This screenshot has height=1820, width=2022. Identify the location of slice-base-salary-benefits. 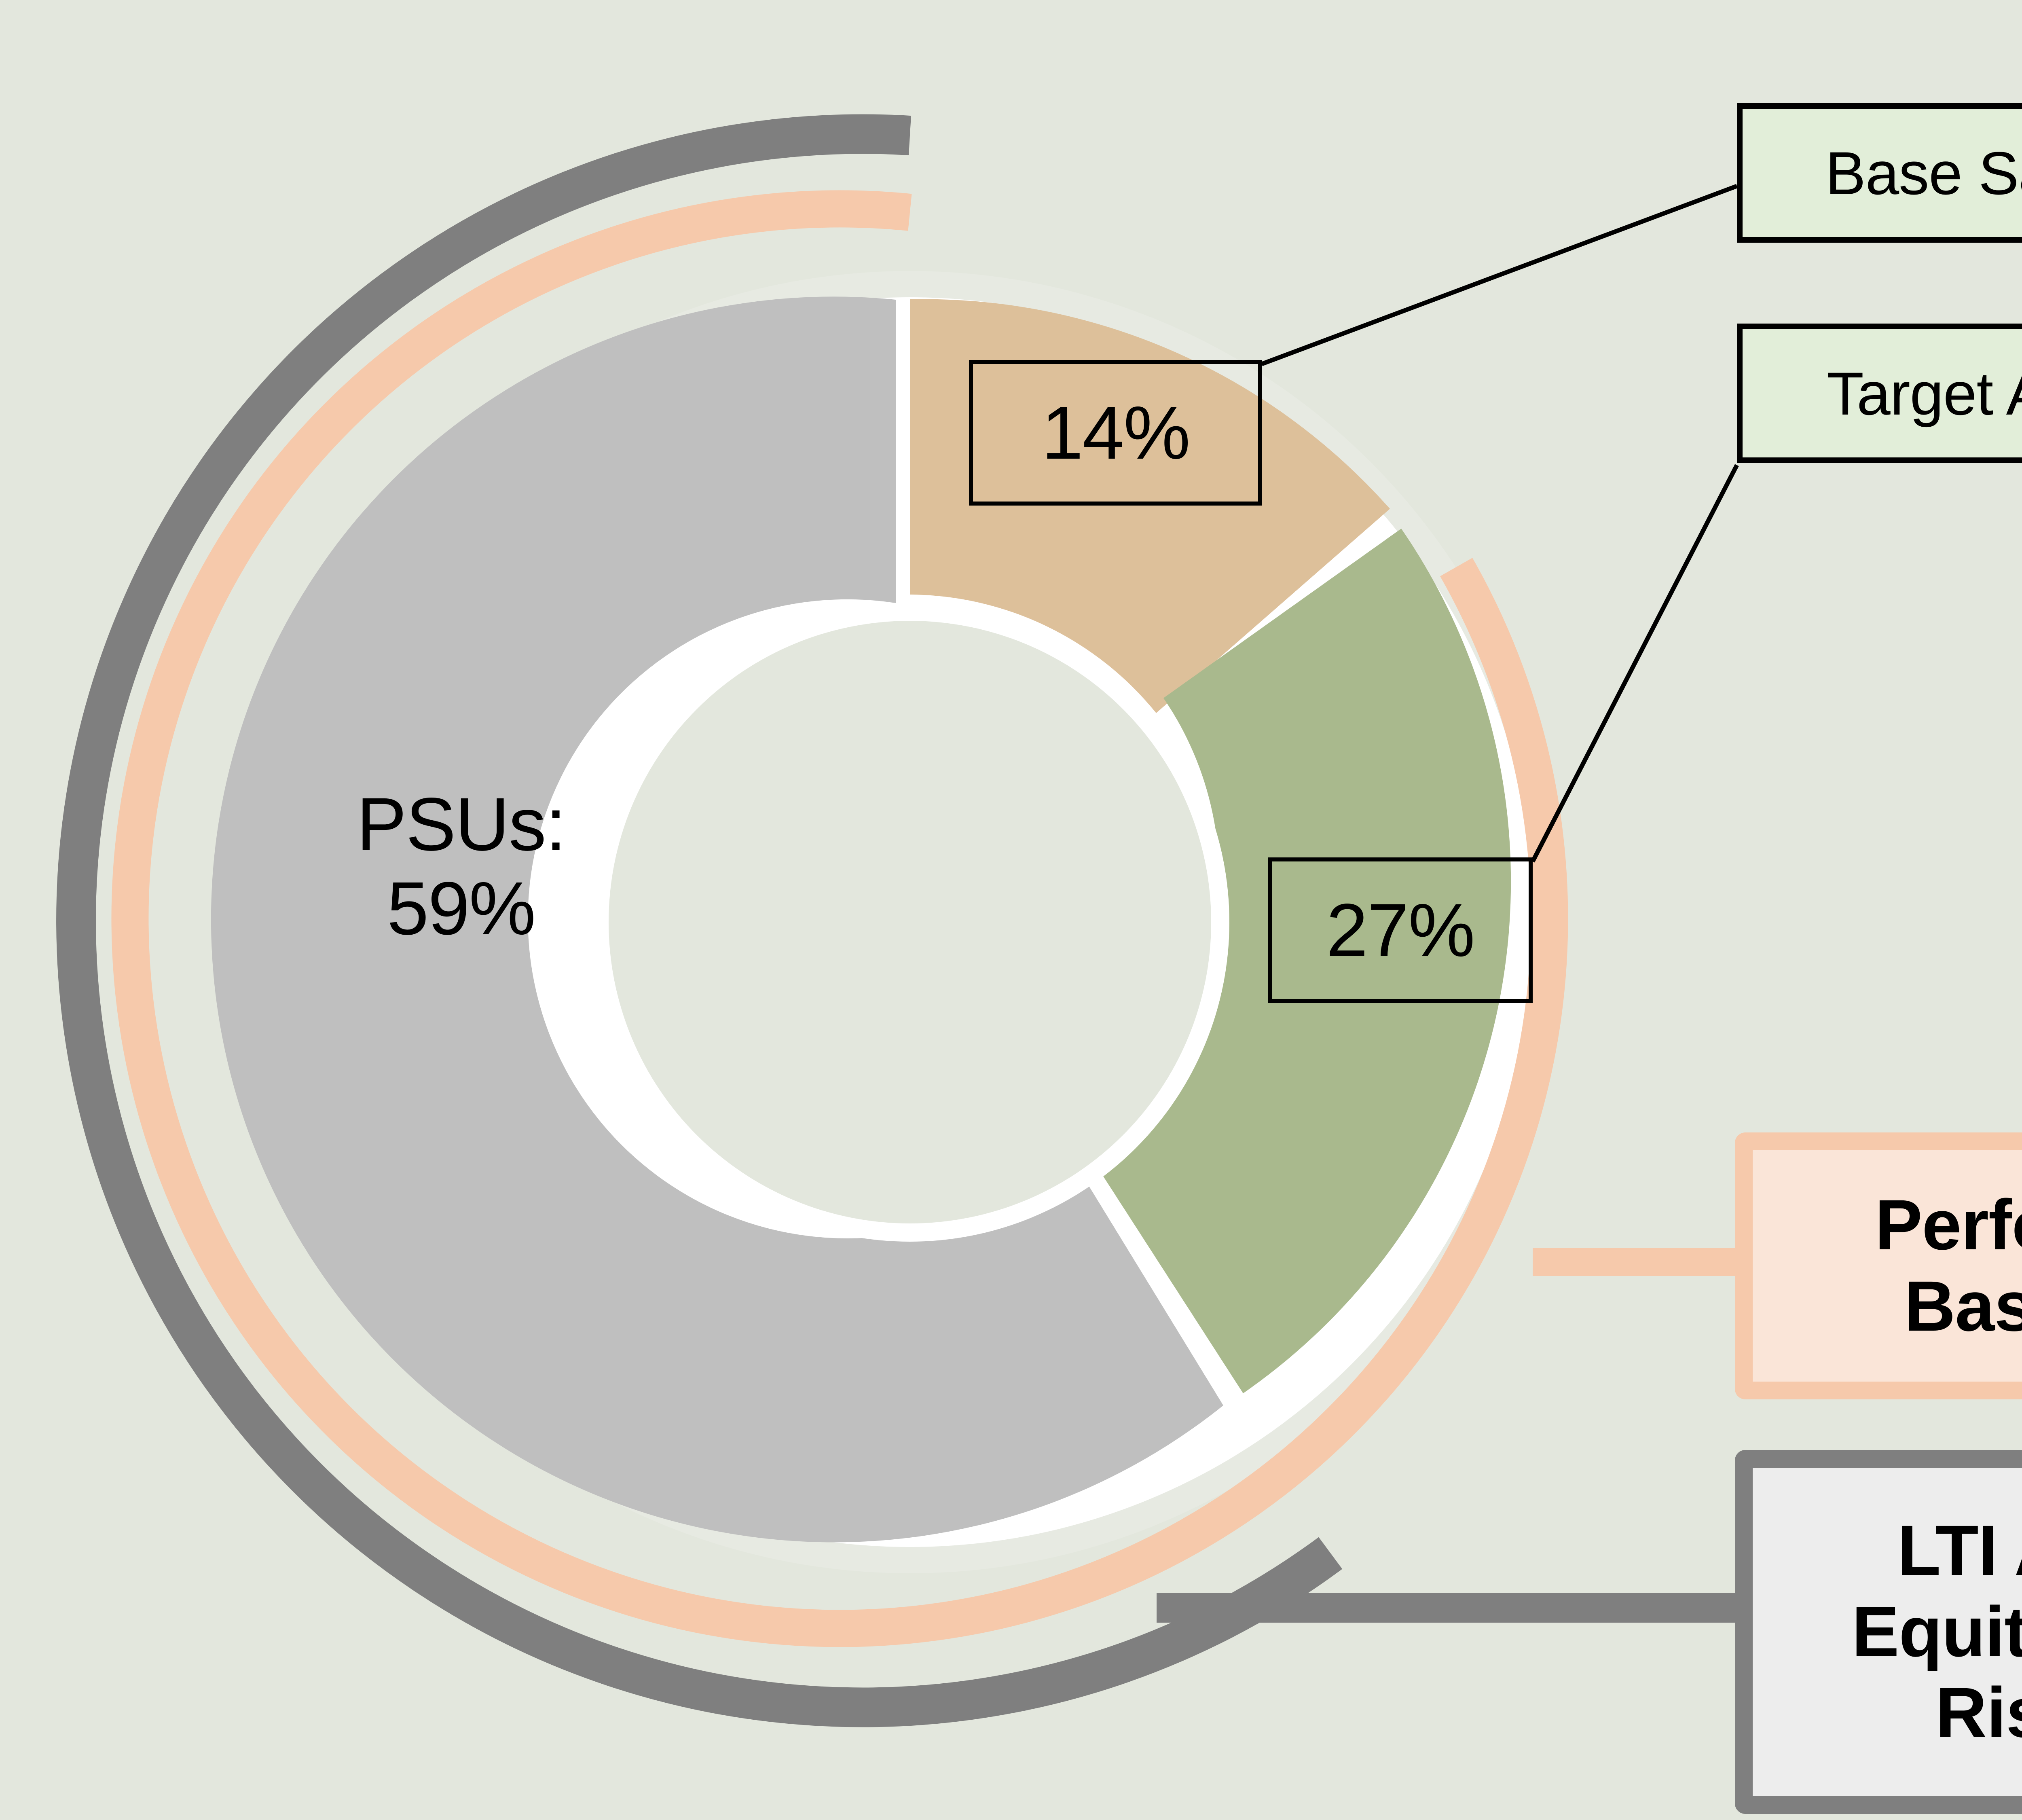
(1150, 506).